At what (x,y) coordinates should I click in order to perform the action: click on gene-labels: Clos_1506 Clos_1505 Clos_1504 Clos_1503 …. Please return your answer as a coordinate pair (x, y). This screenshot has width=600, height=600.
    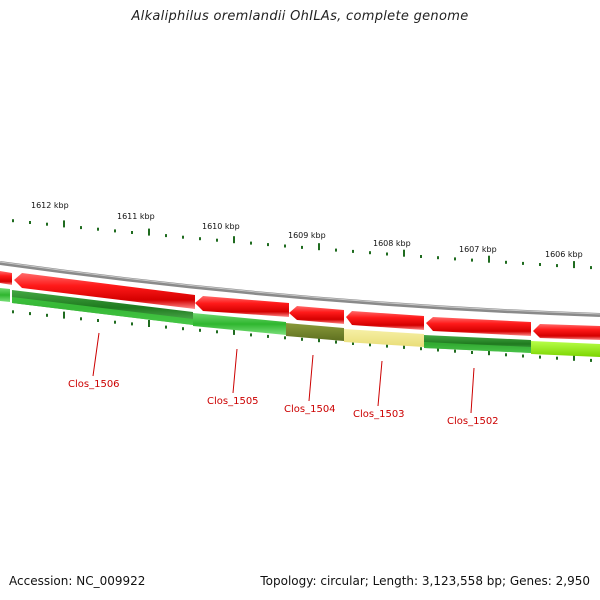
    Looking at the image, I should click on (283, 403).